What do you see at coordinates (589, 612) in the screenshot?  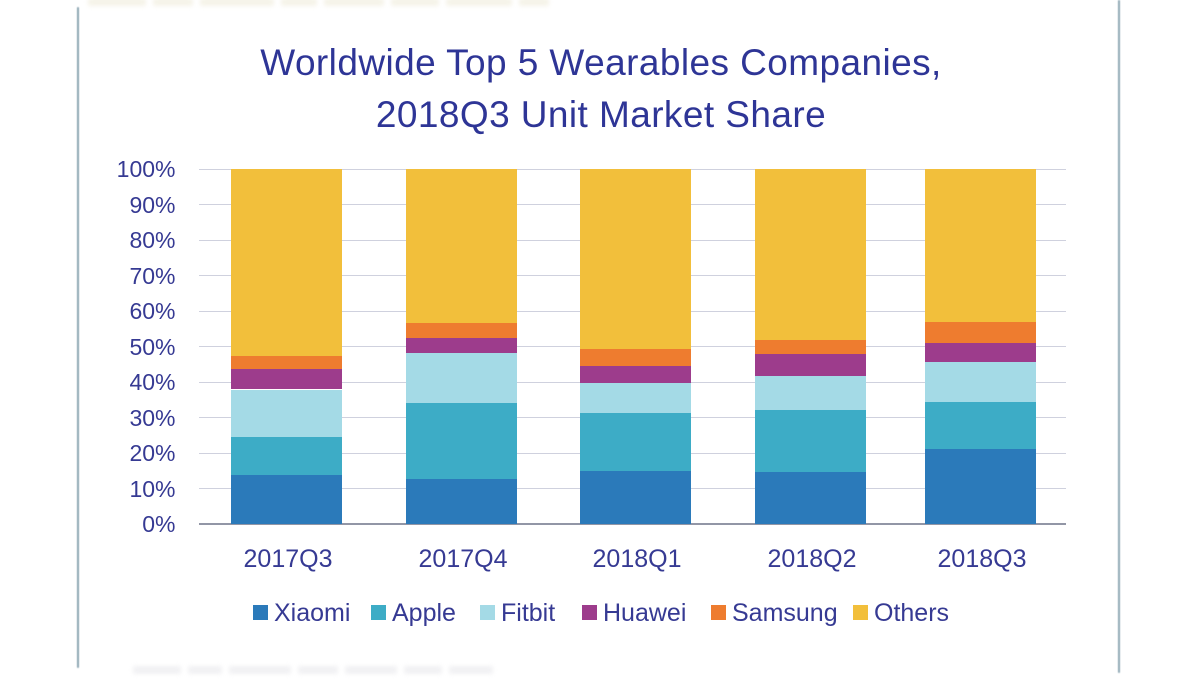 I see `legend-swatch-huawei` at bounding box center [589, 612].